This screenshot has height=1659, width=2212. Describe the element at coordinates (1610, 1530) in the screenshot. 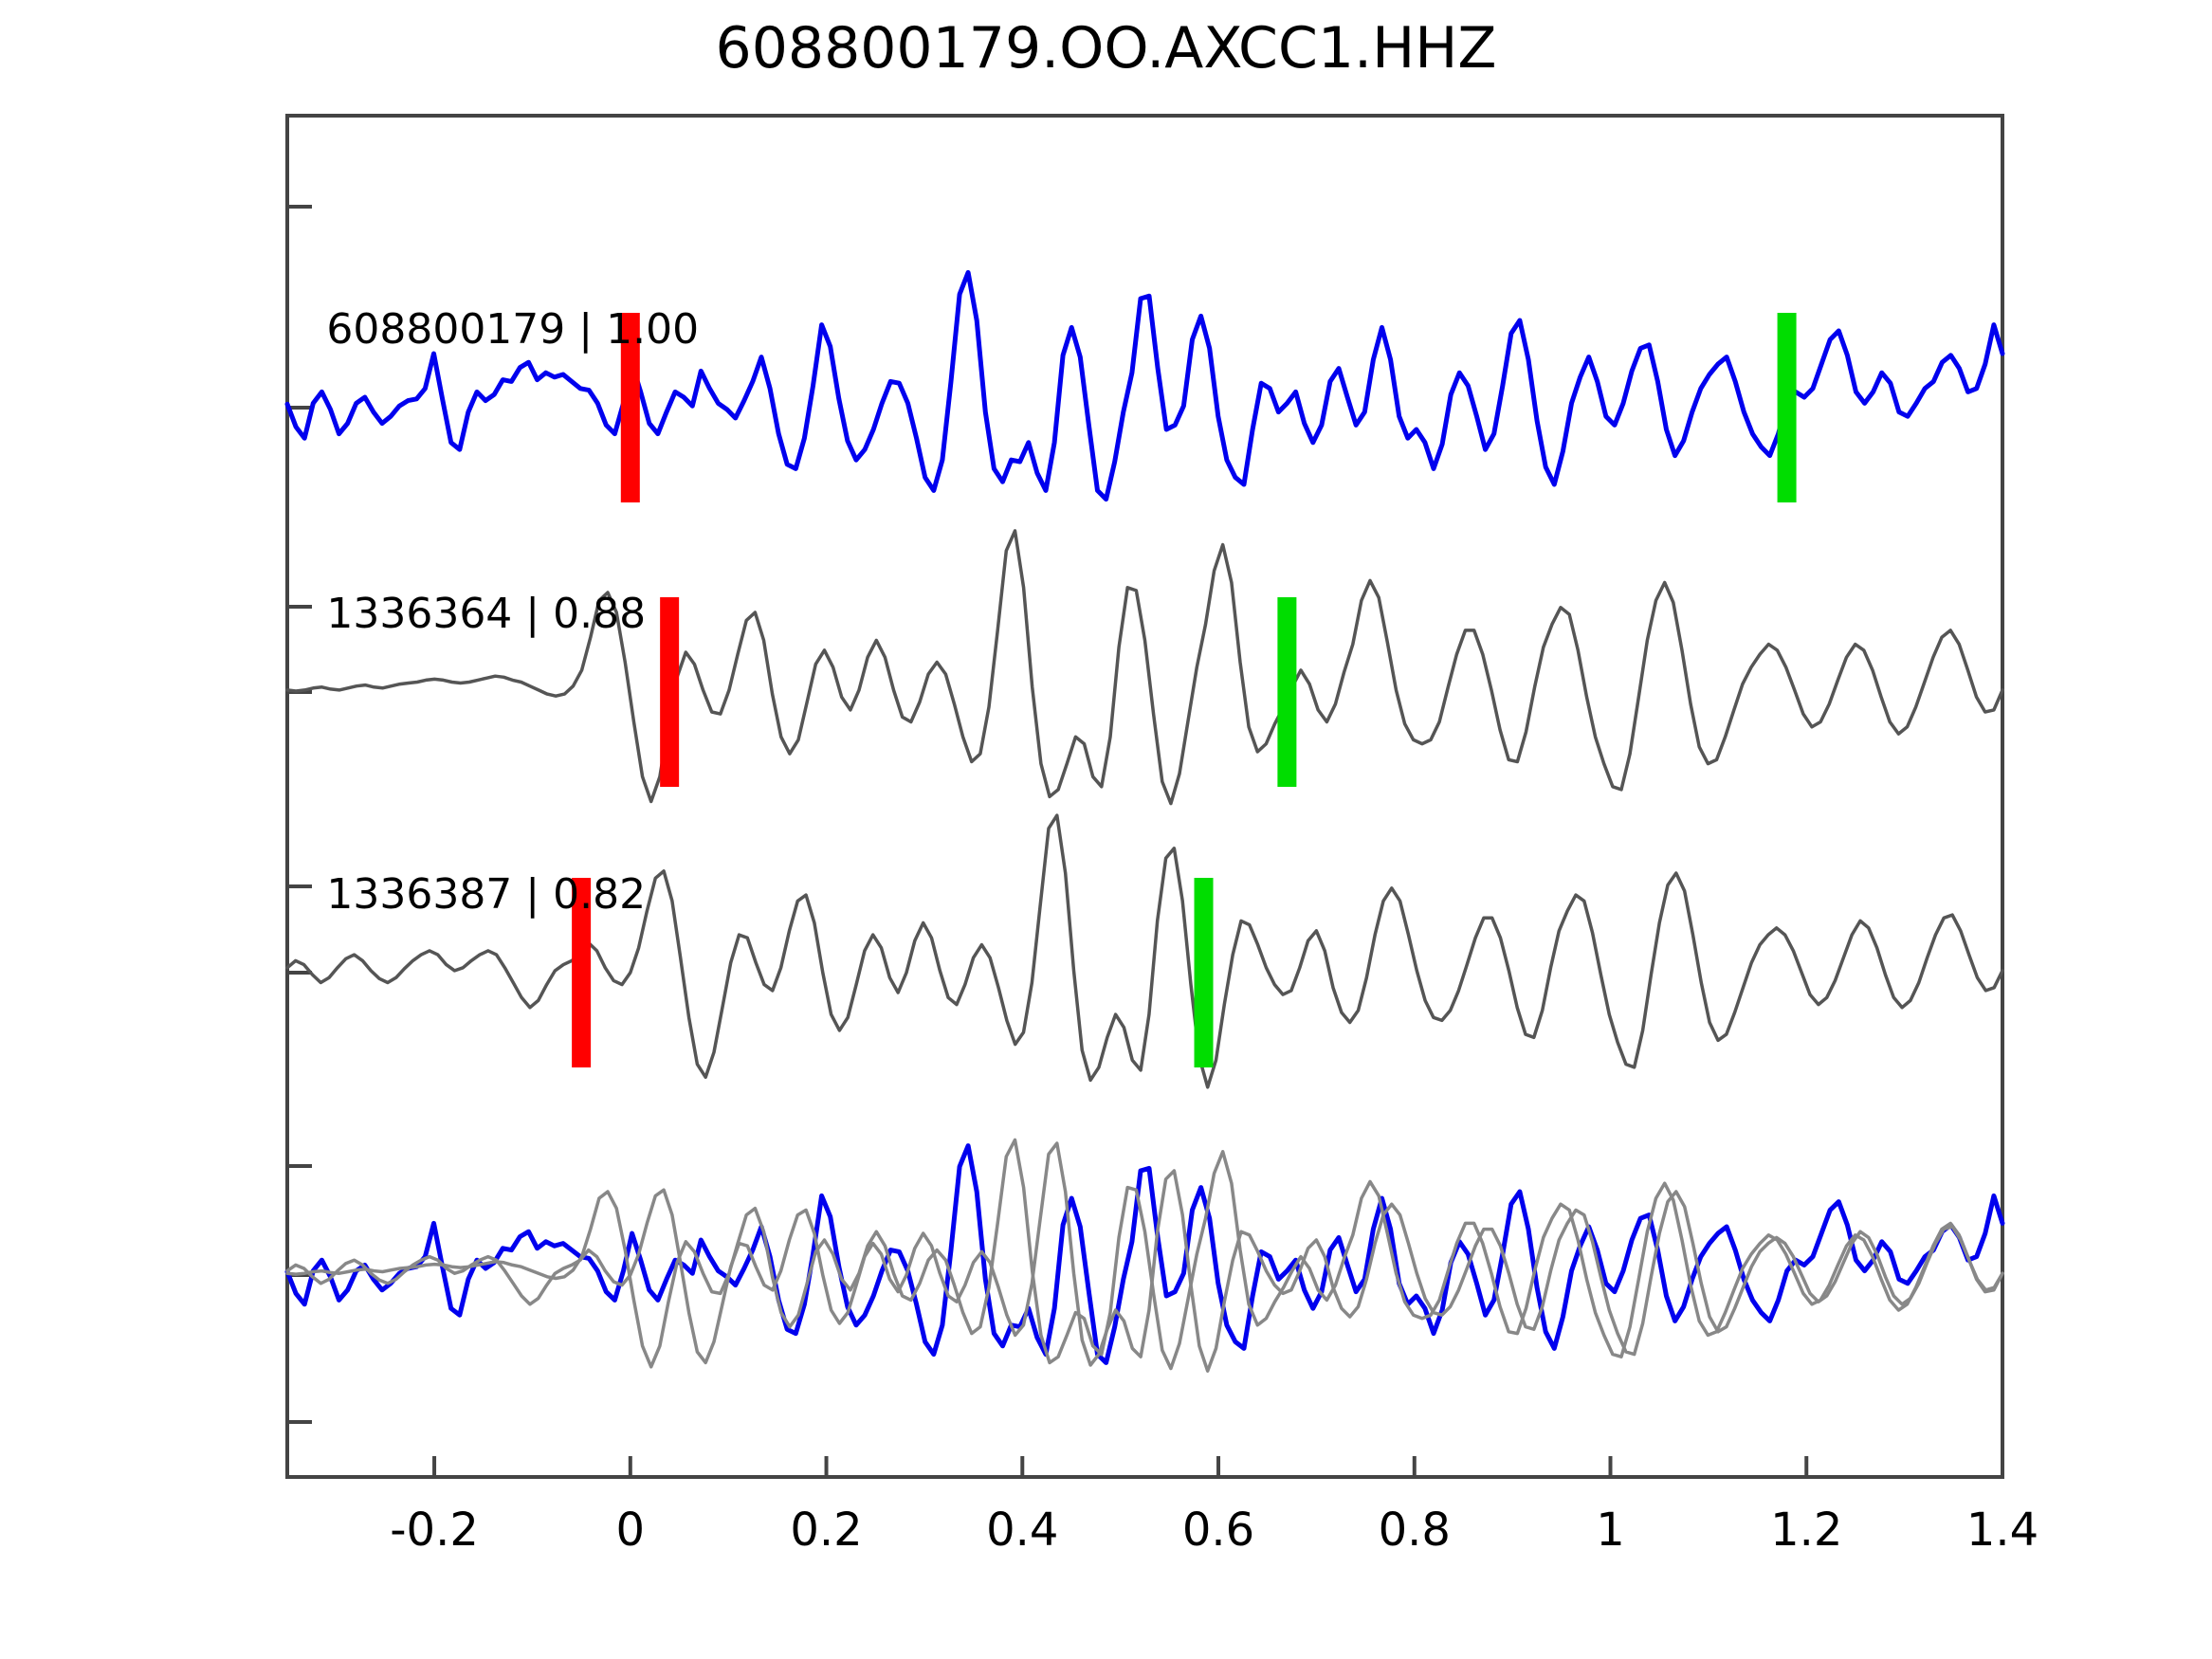

I see `x-tick-label: 1` at that location.